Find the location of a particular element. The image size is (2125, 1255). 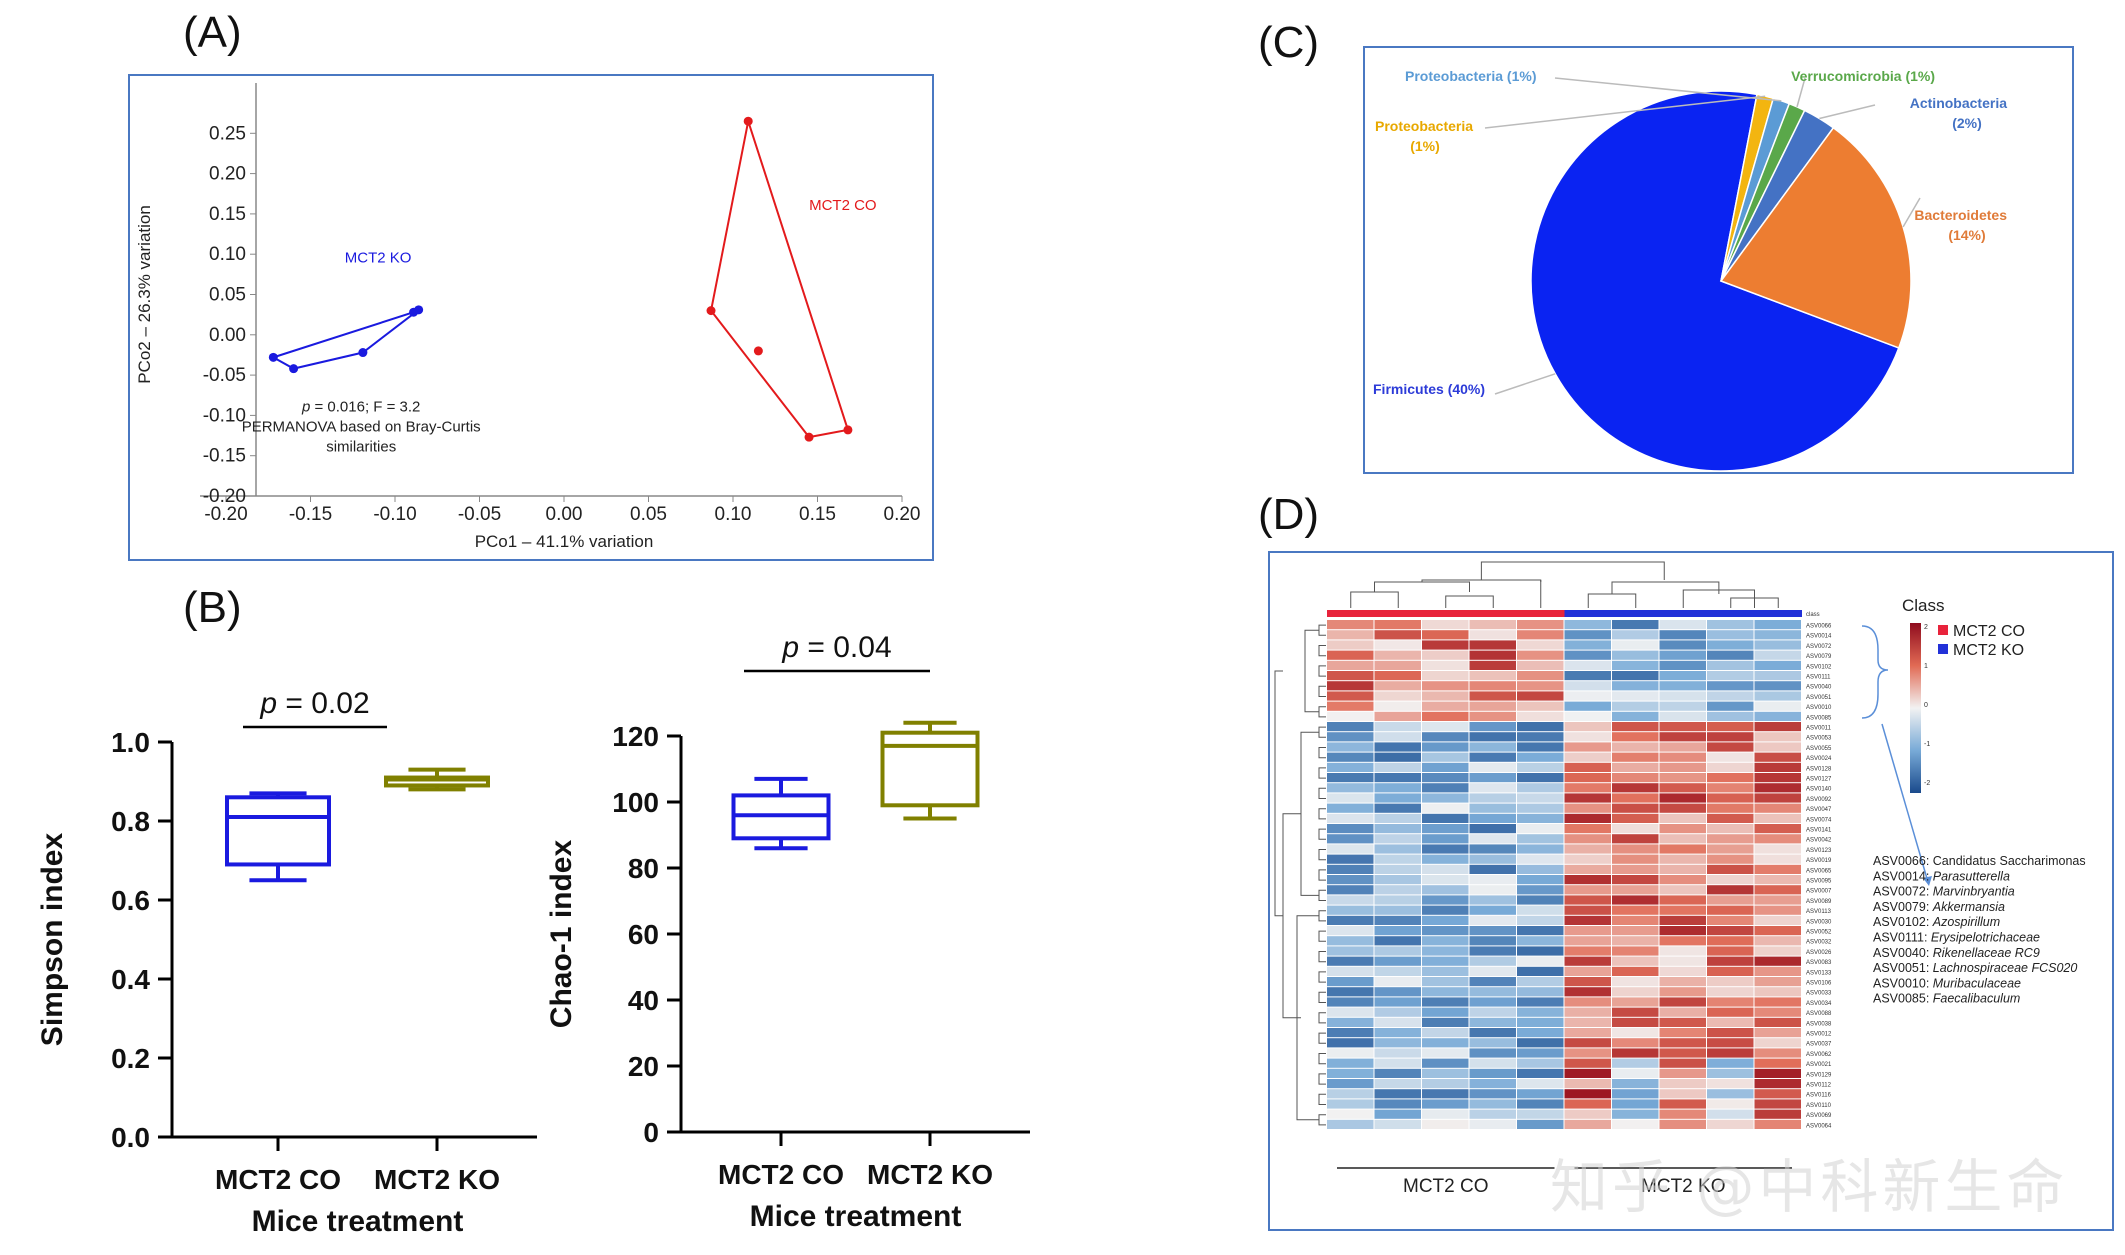

simpson-y-tick-label: 0.4 is located at coordinates (130, 979).